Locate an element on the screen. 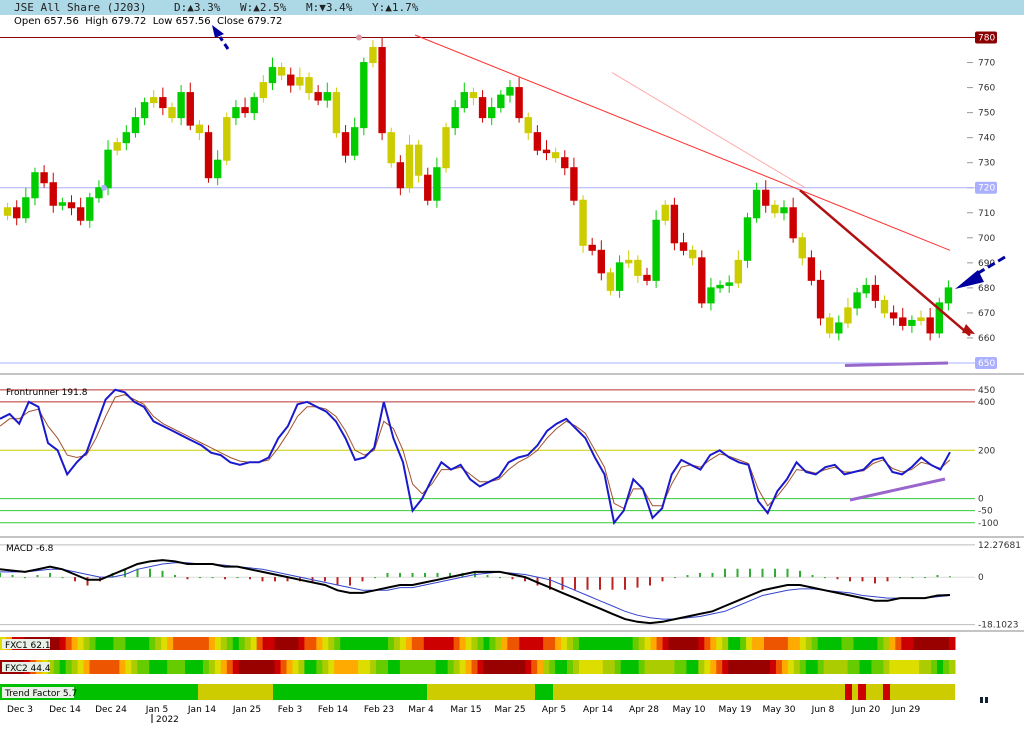  y-tick-label: 450 is located at coordinates (986, 391).